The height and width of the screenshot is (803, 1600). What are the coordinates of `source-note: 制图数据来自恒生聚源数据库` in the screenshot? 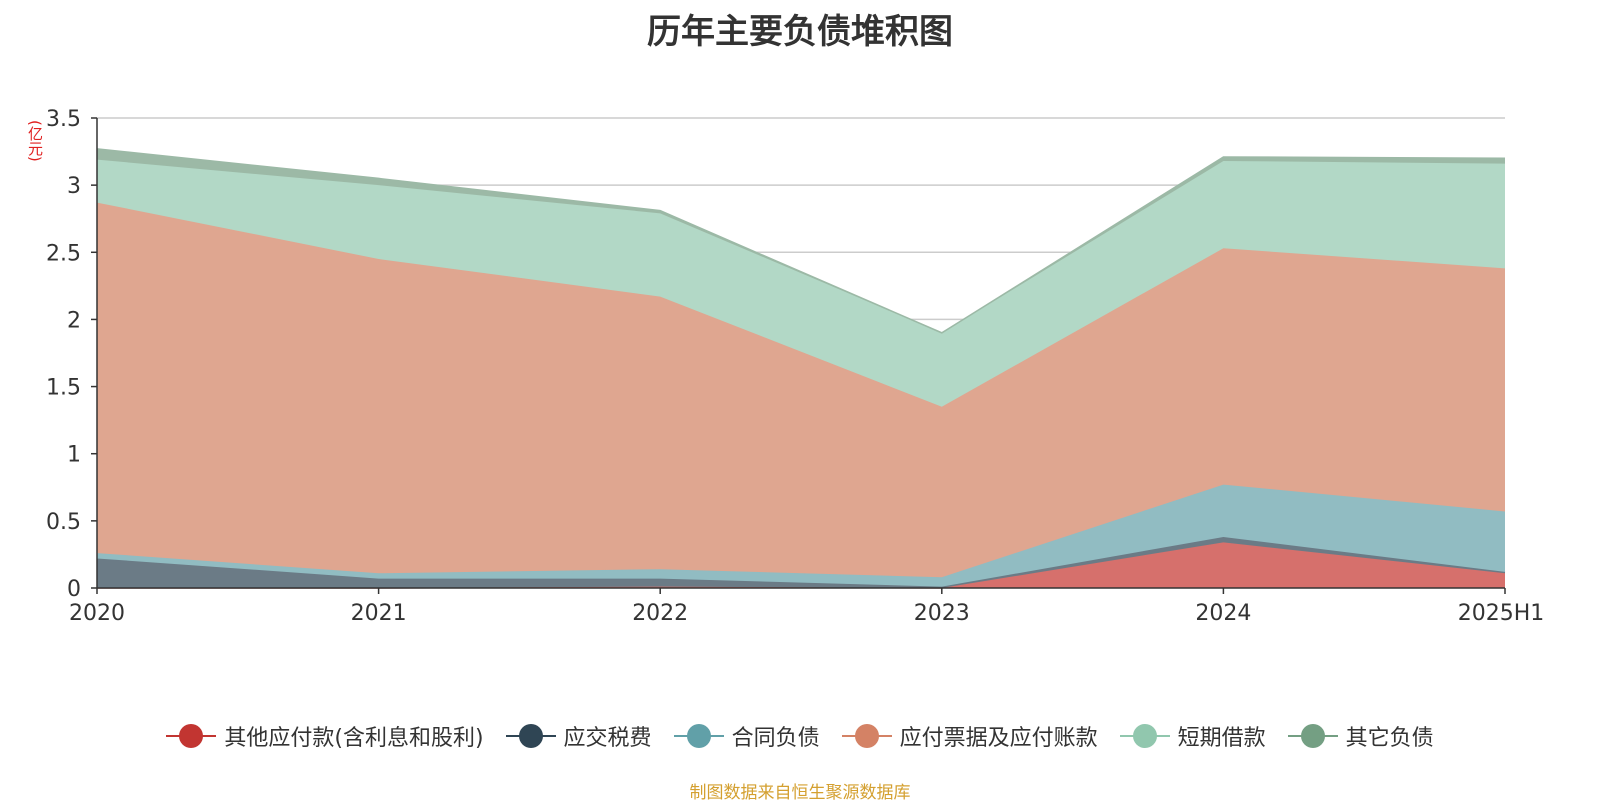 It's located at (800, 793).